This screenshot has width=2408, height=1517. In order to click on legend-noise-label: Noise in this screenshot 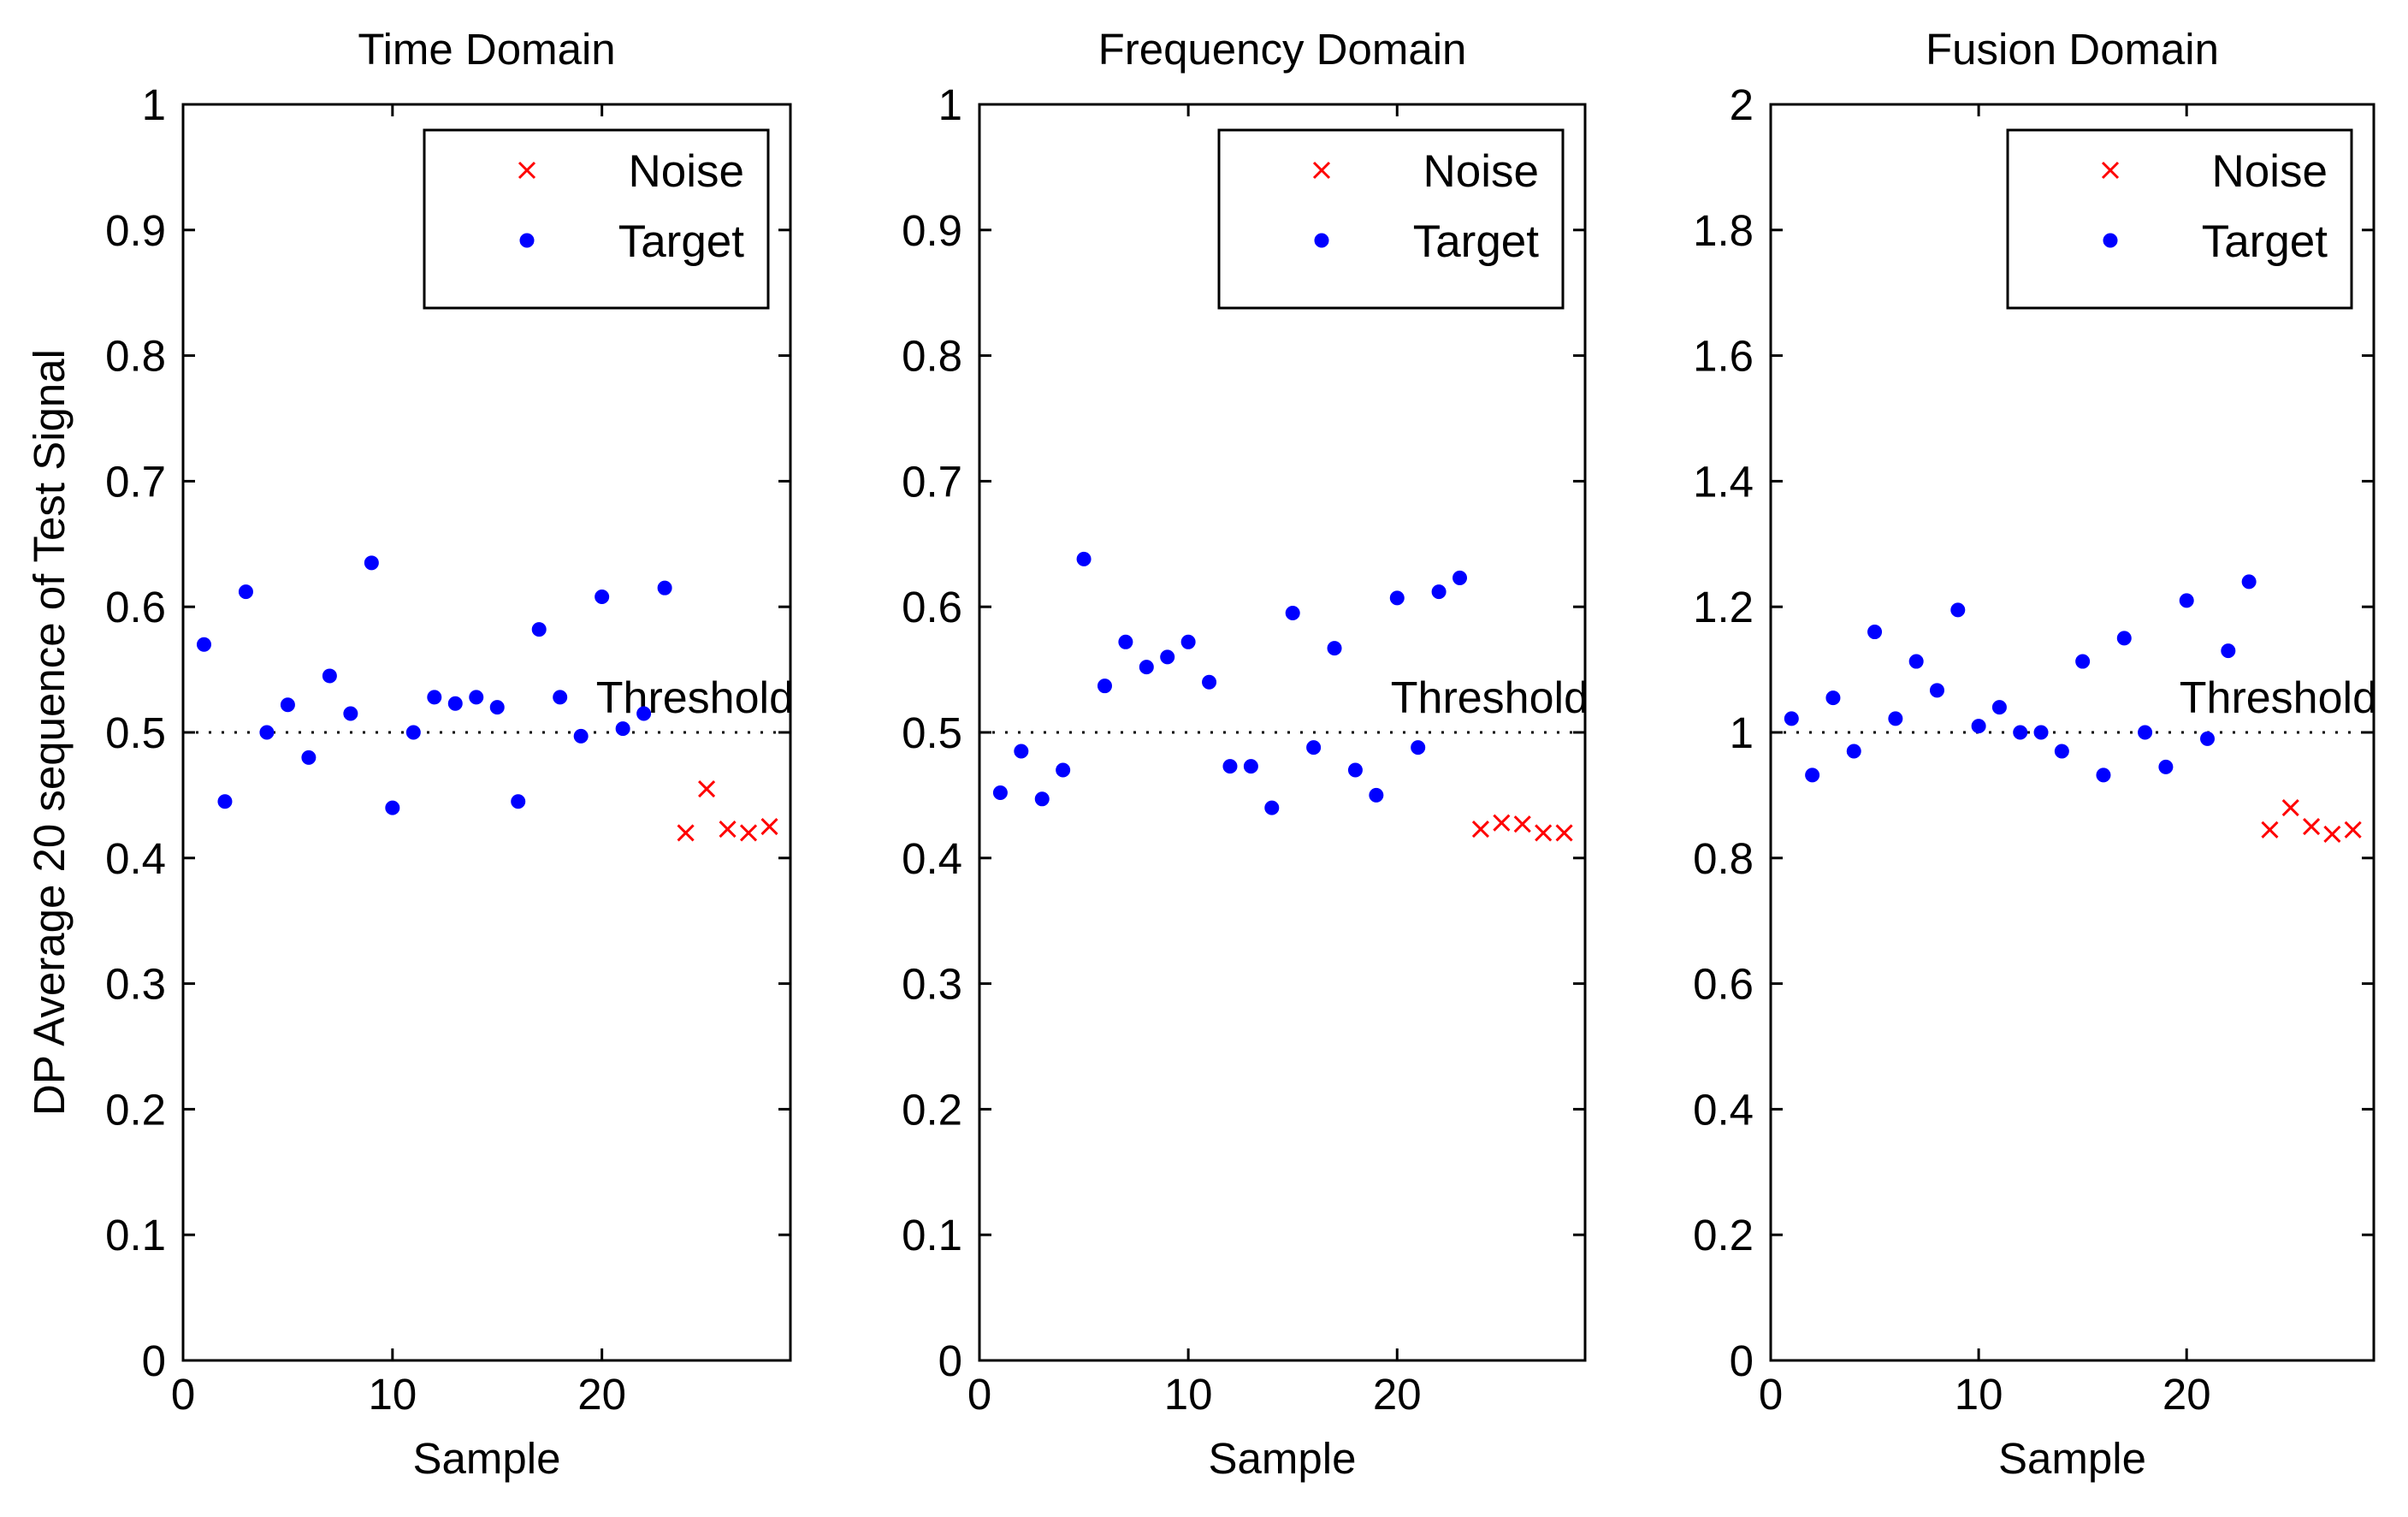, I will do `click(686, 171)`.